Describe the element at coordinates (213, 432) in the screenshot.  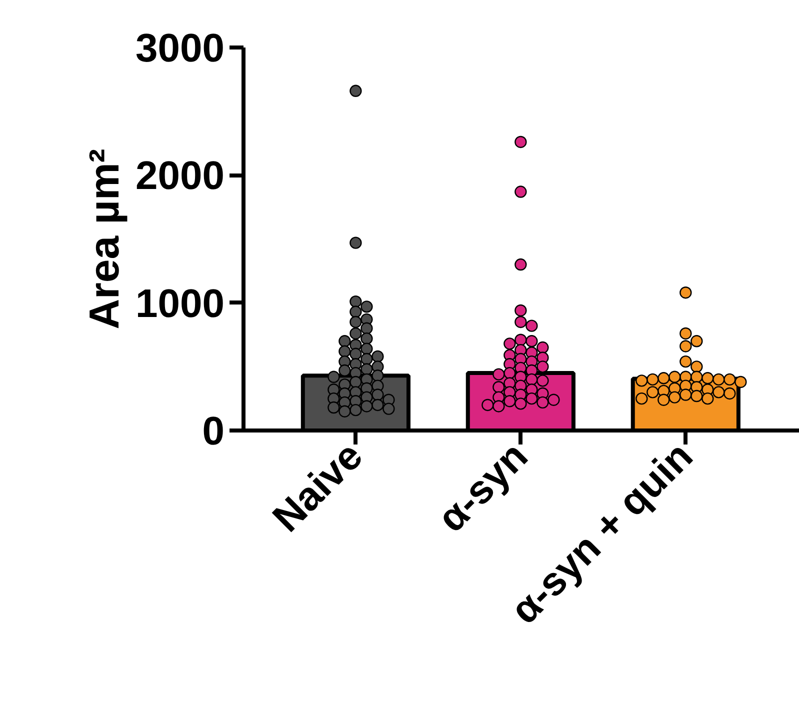
I see `y-tick-label: 0` at that location.